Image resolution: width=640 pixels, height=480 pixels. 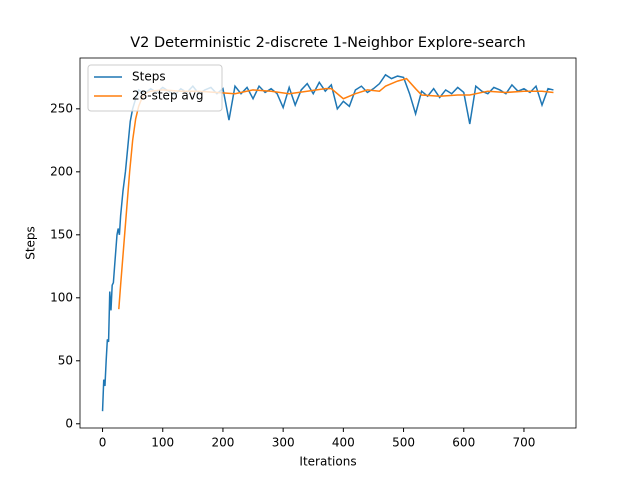 What do you see at coordinates (61, 108) in the screenshot?
I see `y-tick-label: 250` at bounding box center [61, 108].